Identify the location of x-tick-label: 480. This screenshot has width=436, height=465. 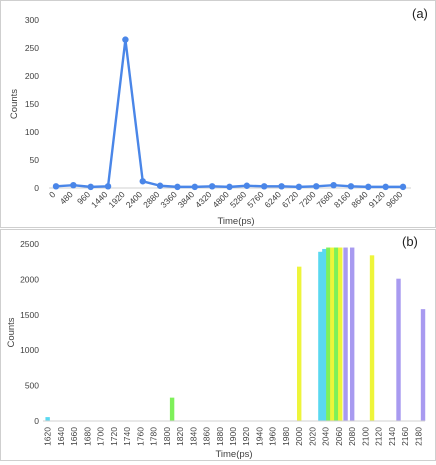
(66, 197).